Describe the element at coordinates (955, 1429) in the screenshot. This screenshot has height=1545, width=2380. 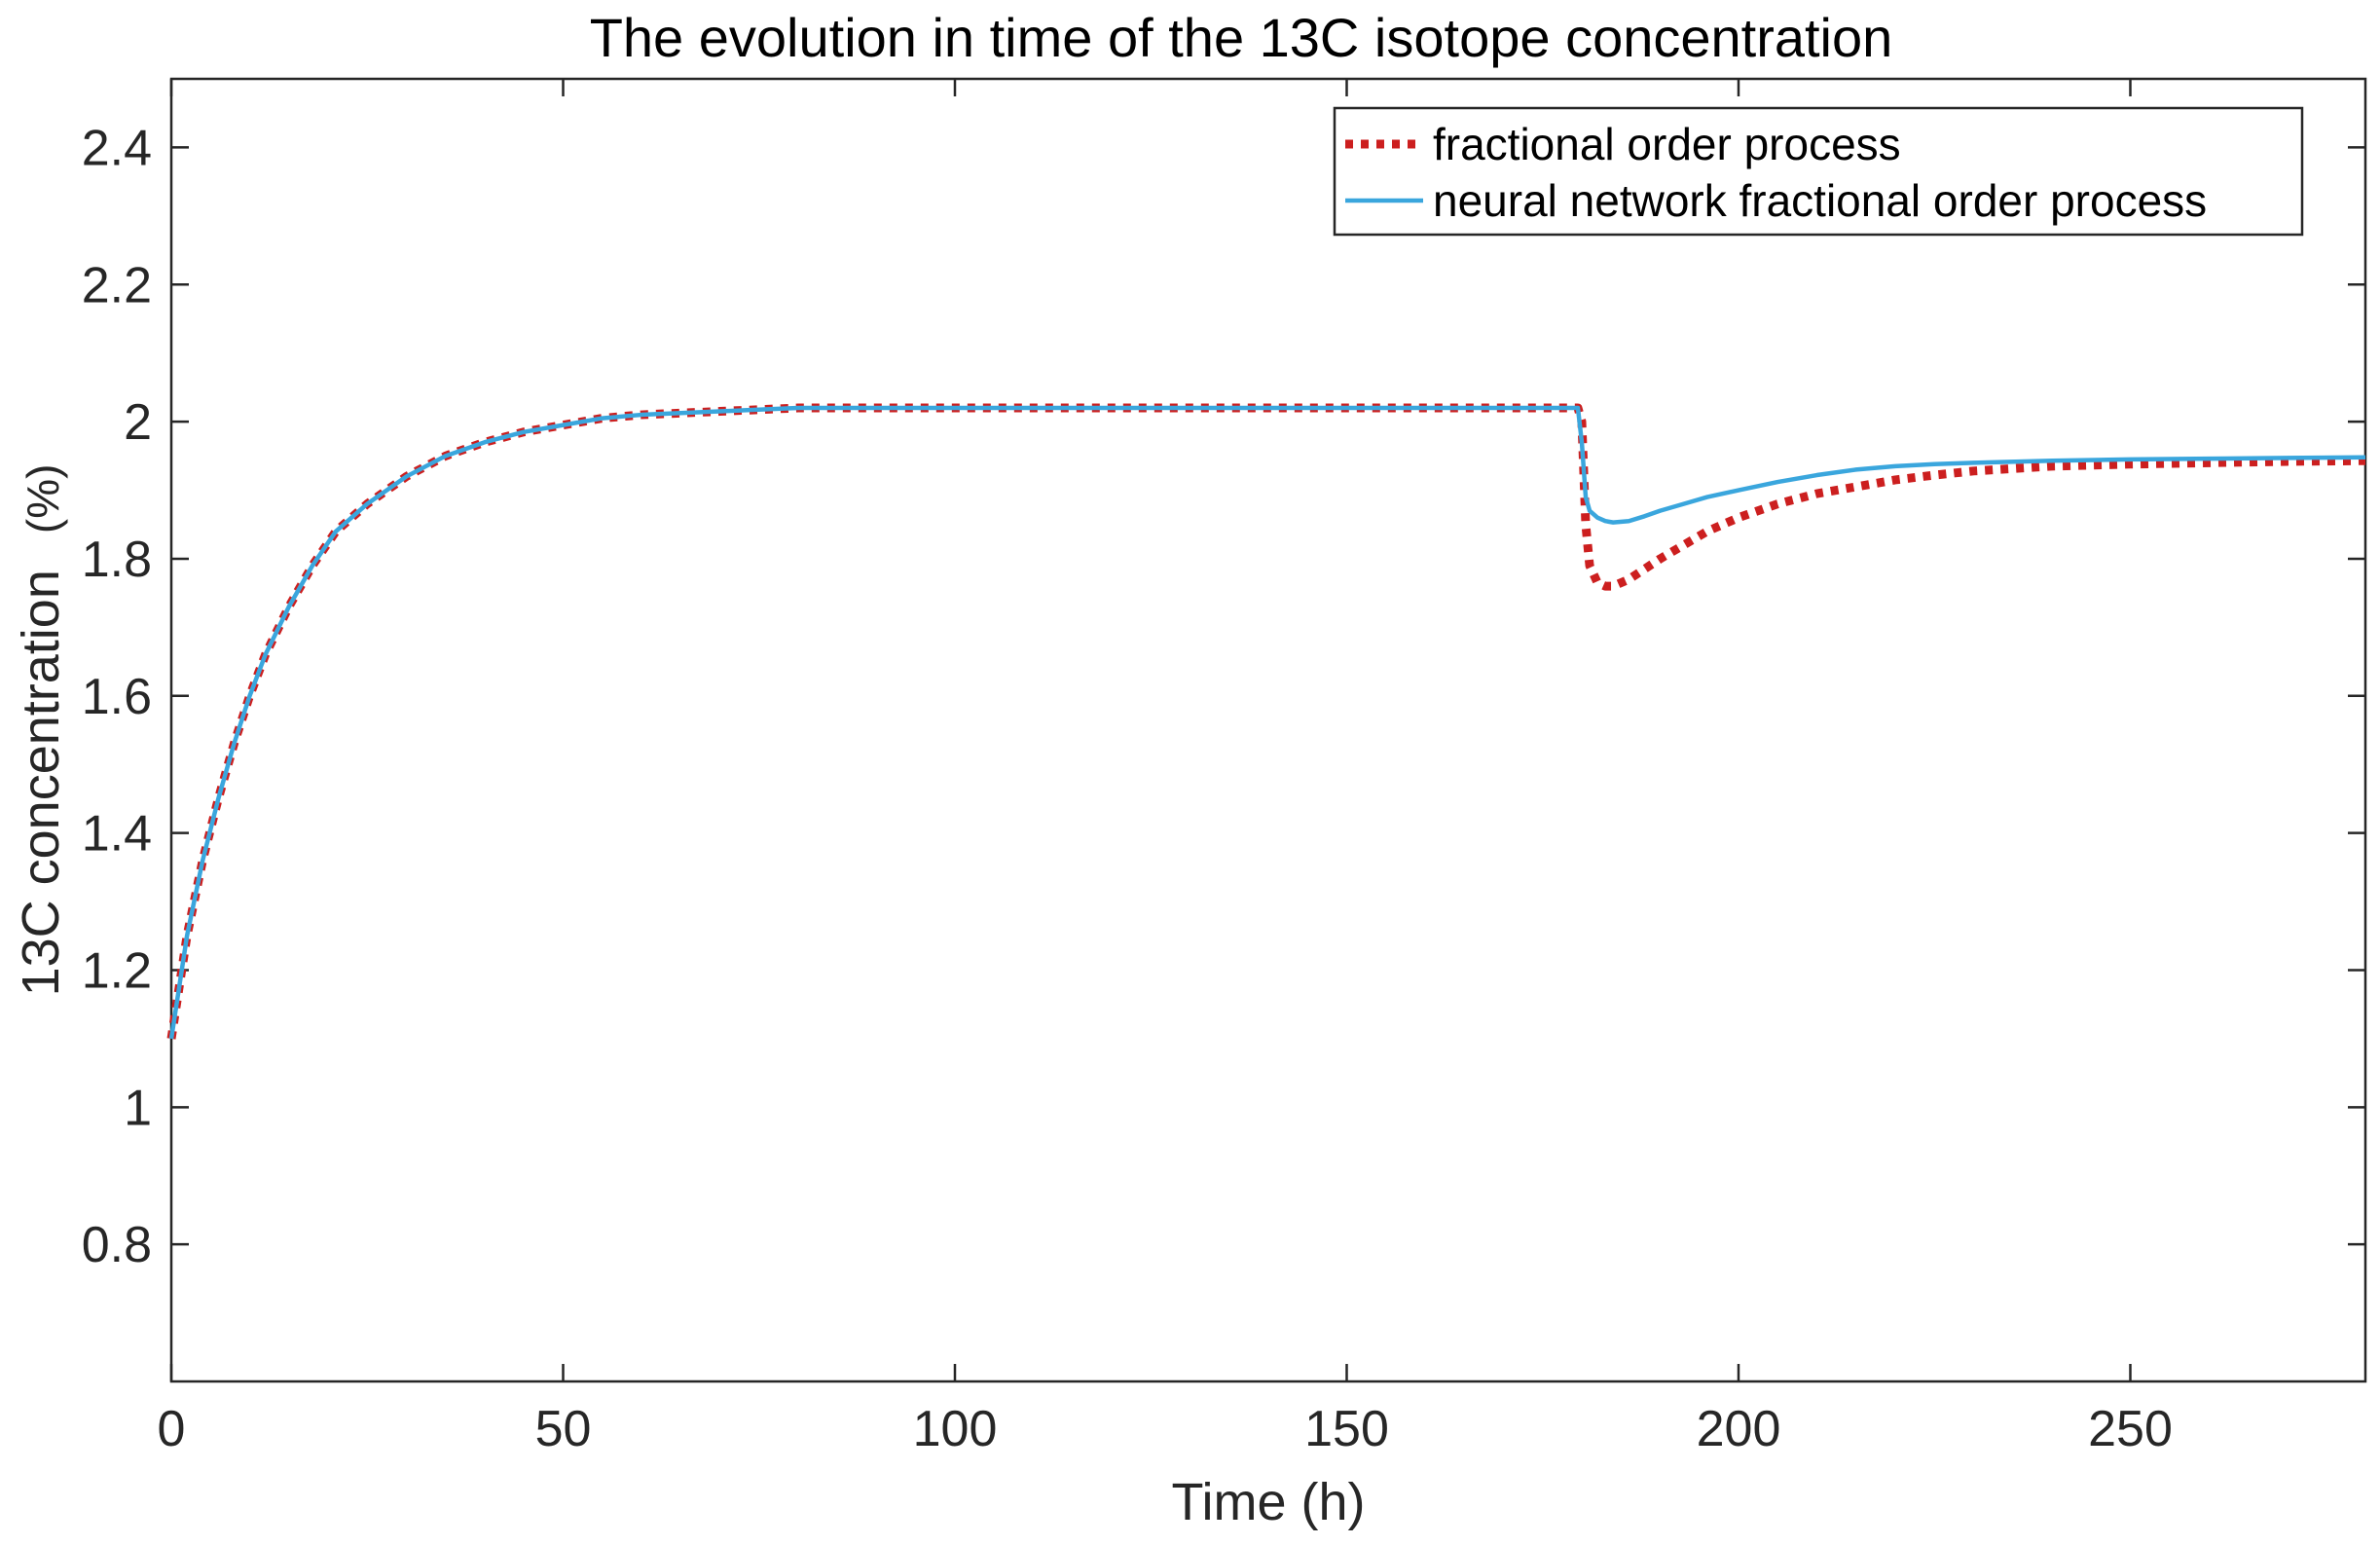
I see `x-tick-label: 100` at that location.